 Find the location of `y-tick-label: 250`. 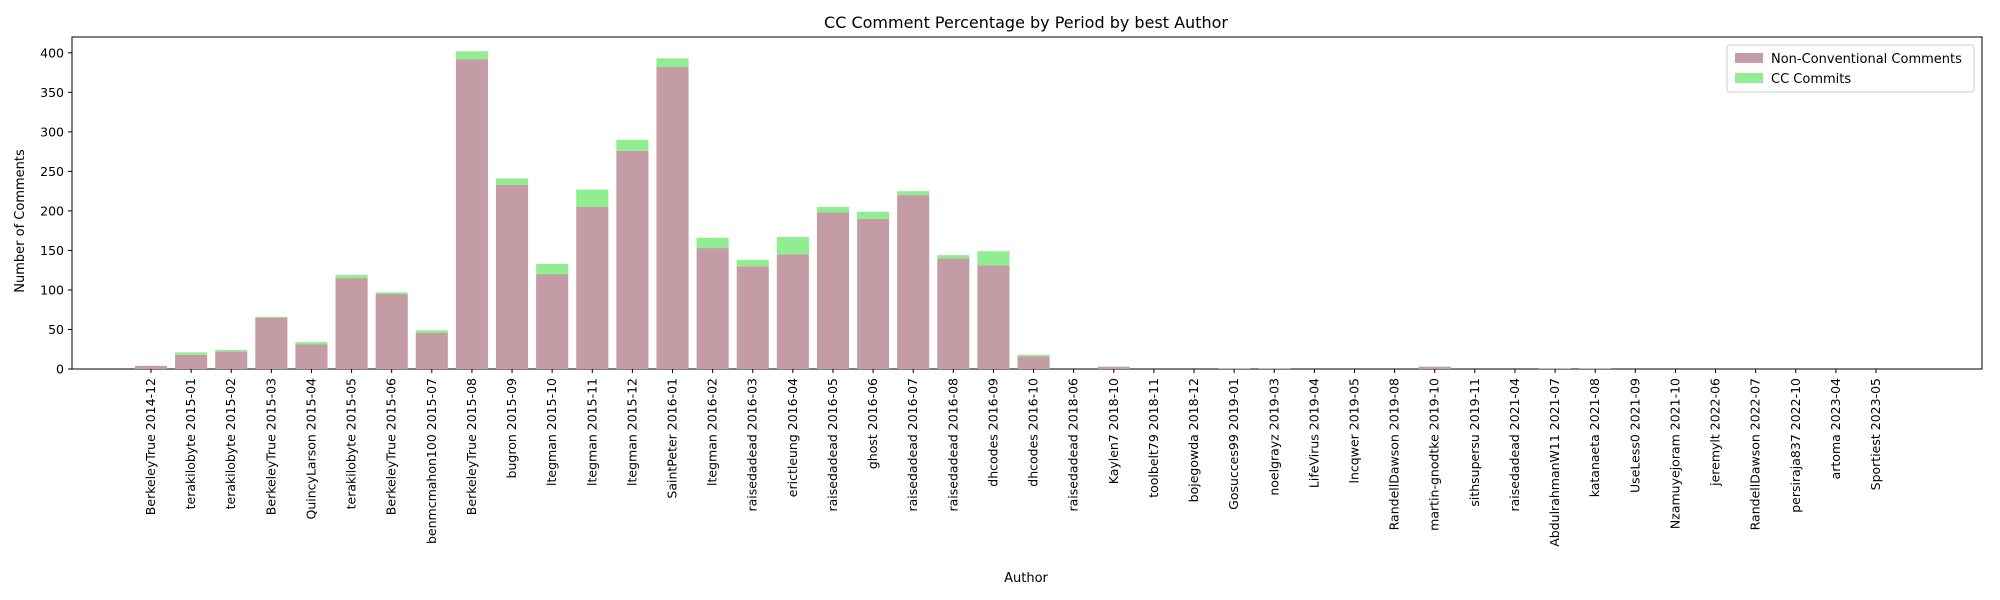

y-tick-label: 250 is located at coordinates (52, 171).